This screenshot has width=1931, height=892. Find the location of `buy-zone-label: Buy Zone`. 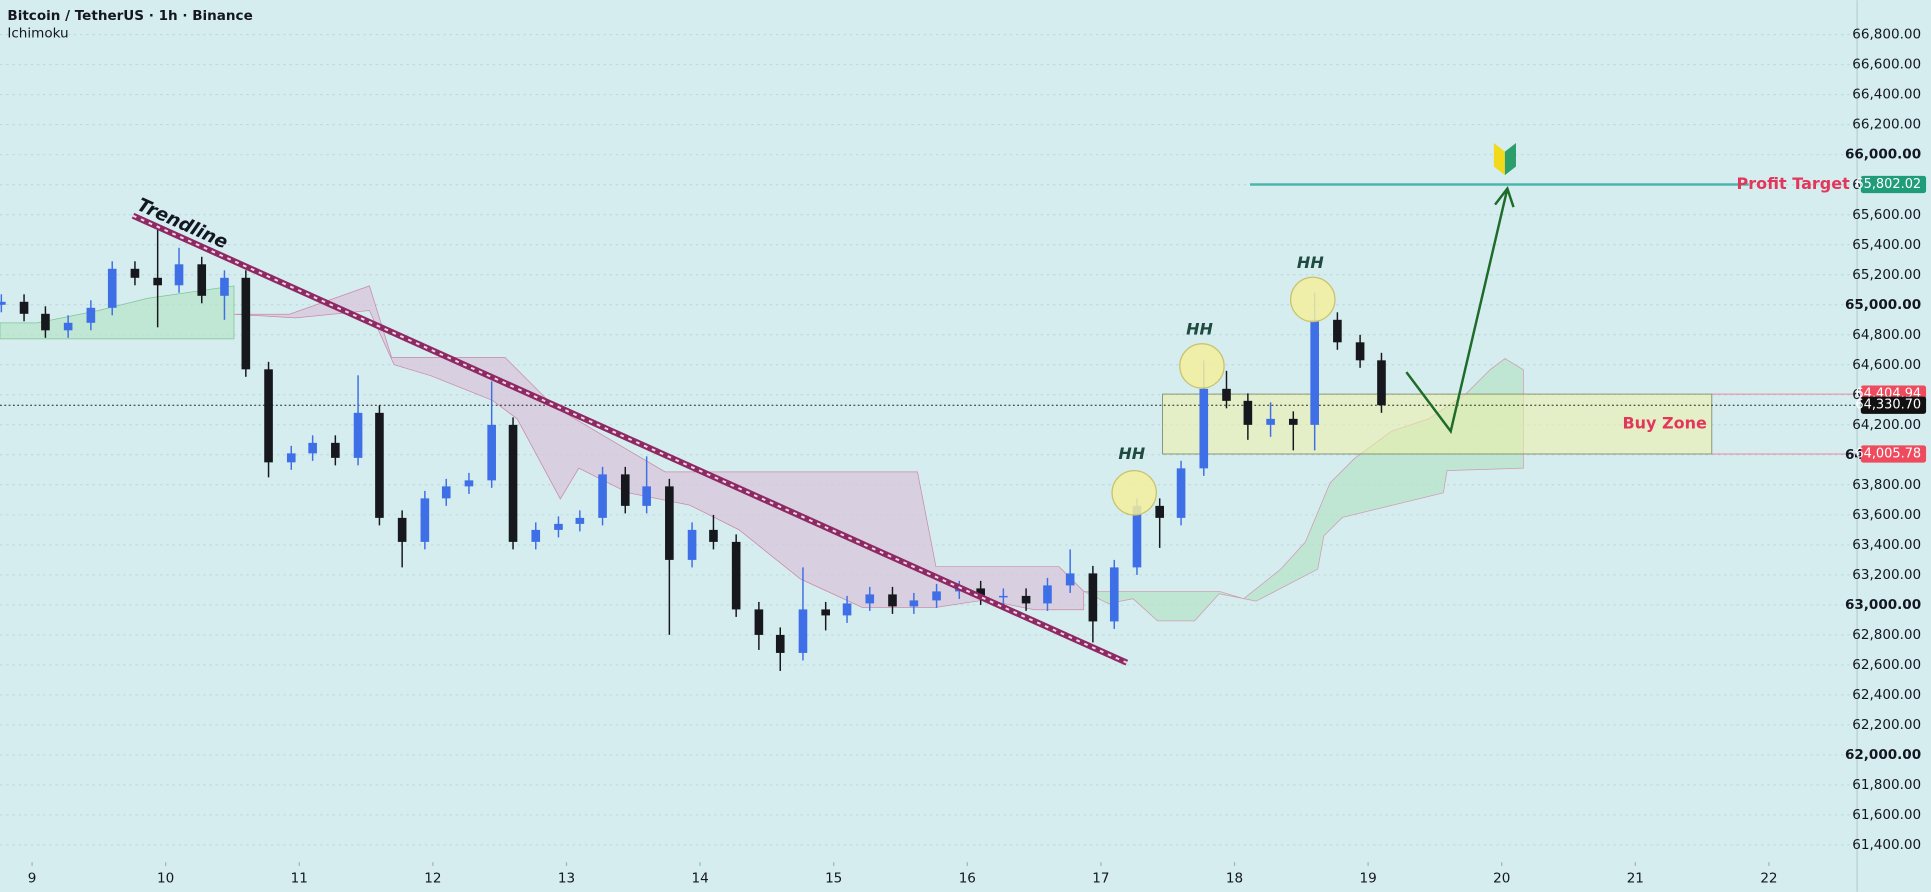

buy-zone-label: Buy Zone is located at coordinates (1664, 423).